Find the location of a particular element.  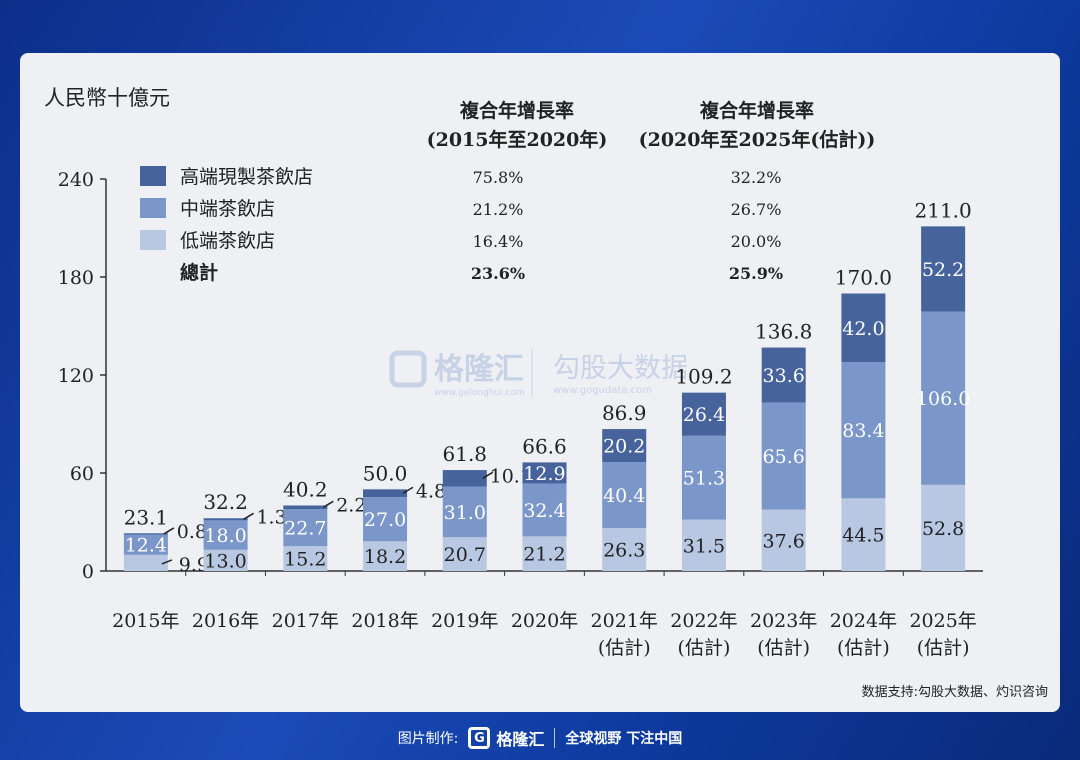

watermark-partner: 勾股大数据 is located at coordinates (620, 368).